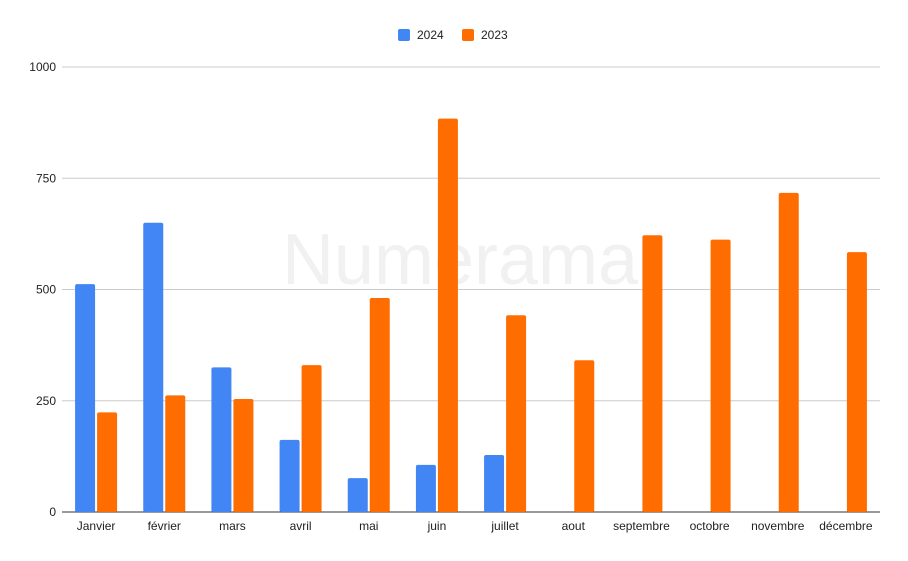 Image resolution: width=908 pixels, height=561 pixels. What do you see at coordinates (504, 526) in the screenshot?
I see `x-tick-label: juillet` at bounding box center [504, 526].